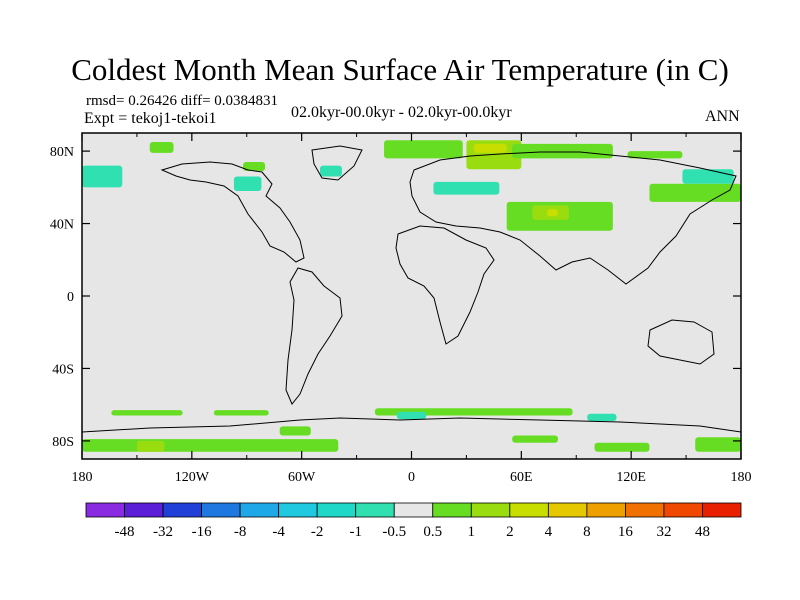  Describe the element at coordinates (125, 532) in the screenshot. I see `colorbar-label-0: -48` at that location.